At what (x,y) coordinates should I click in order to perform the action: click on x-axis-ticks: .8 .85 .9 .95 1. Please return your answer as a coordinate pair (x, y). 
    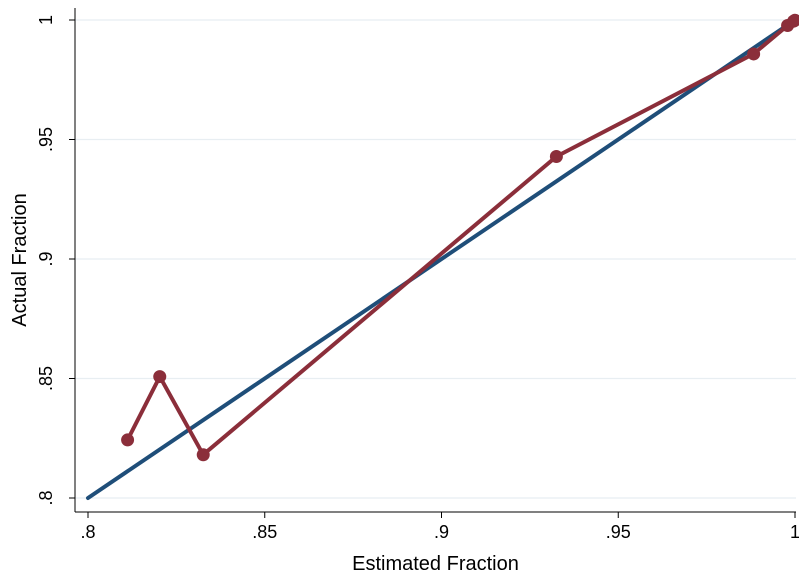
    Looking at the image, I should click on (439, 527).